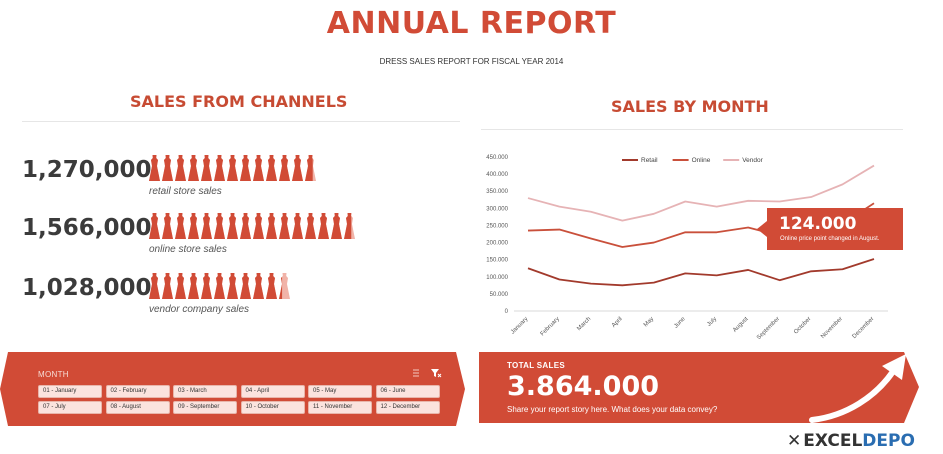 The width and height of the screenshot is (943, 454). Describe the element at coordinates (857, 388) in the screenshot. I see `growth-arrow-icon` at that location.